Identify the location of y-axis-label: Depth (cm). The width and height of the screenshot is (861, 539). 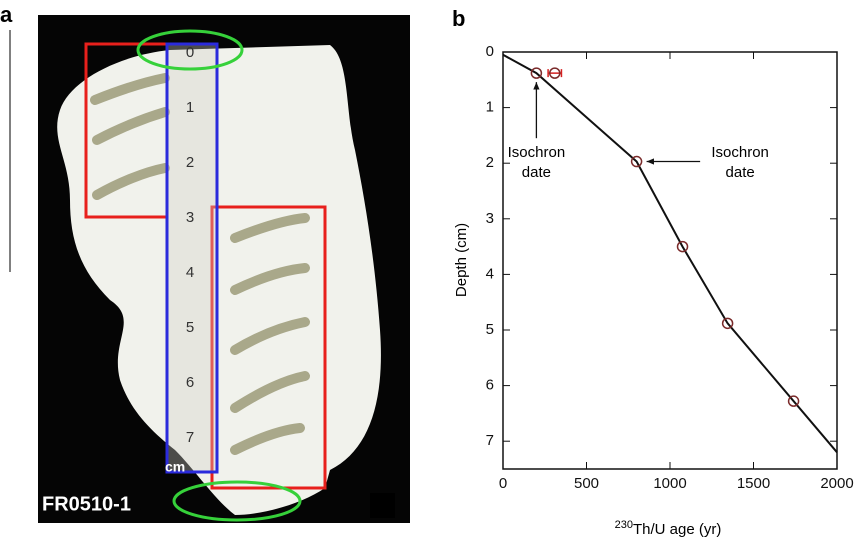
(461, 260).